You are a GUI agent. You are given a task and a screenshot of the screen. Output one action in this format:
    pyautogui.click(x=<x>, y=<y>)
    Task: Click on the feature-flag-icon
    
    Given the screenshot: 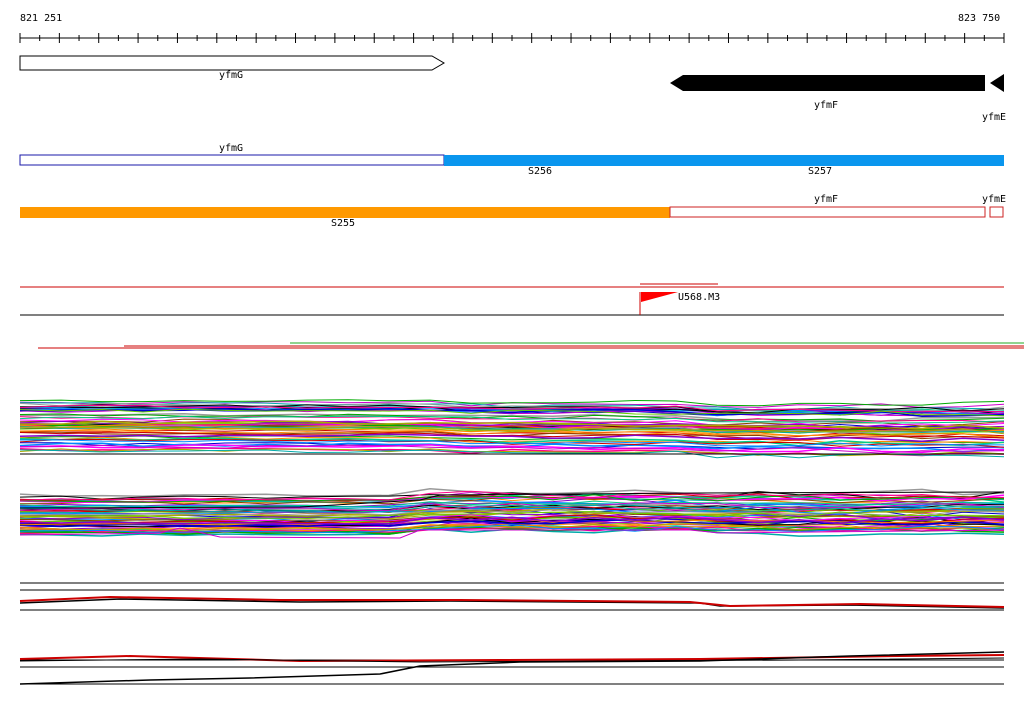 What is the action you would take?
    pyautogui.click(x=659, y=297)
    